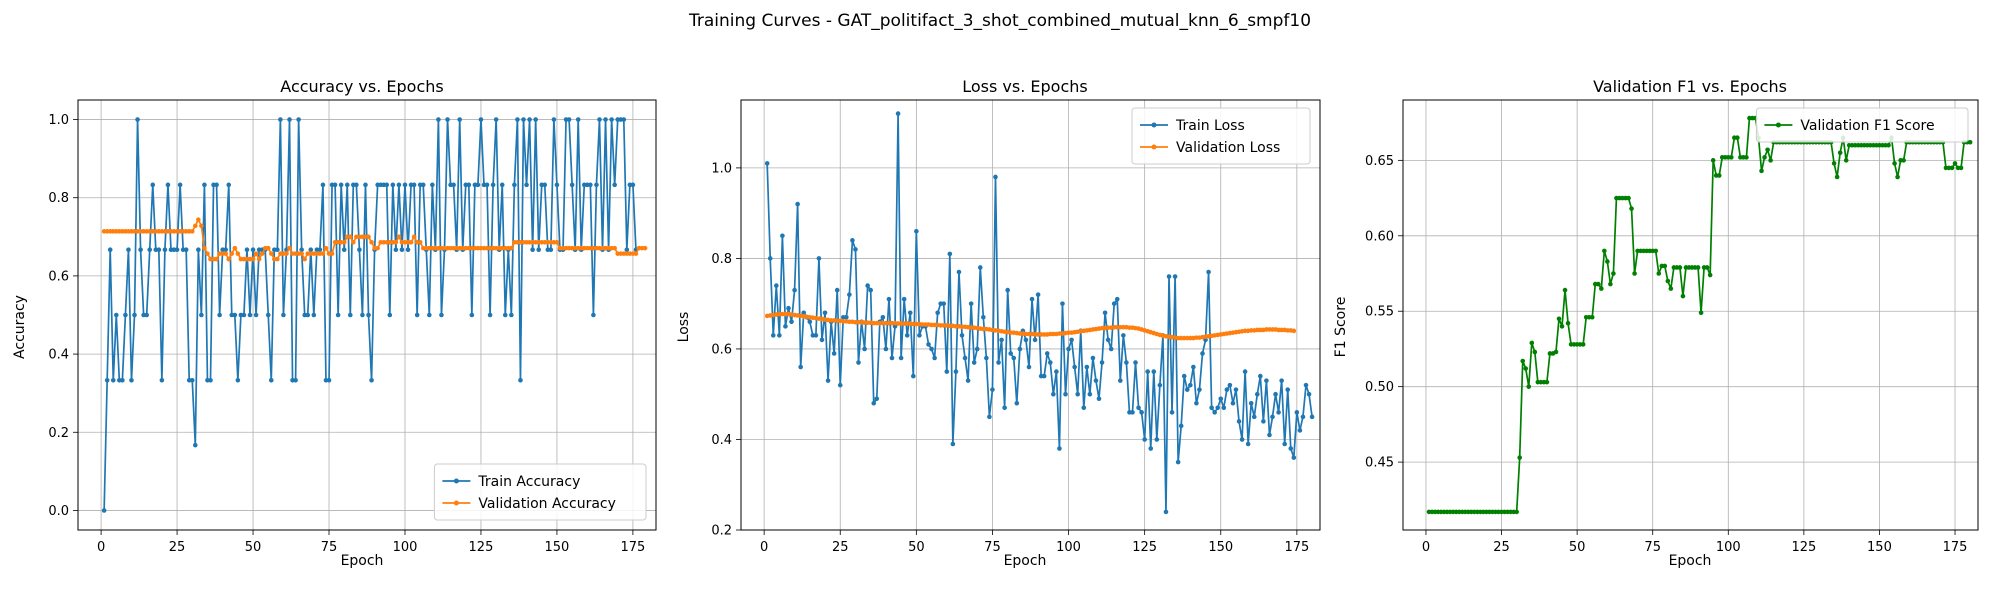  Describe the element at coordinates (329, 547) in the screenshot. I see `accuracy-x-tick-label: 75` at that location.